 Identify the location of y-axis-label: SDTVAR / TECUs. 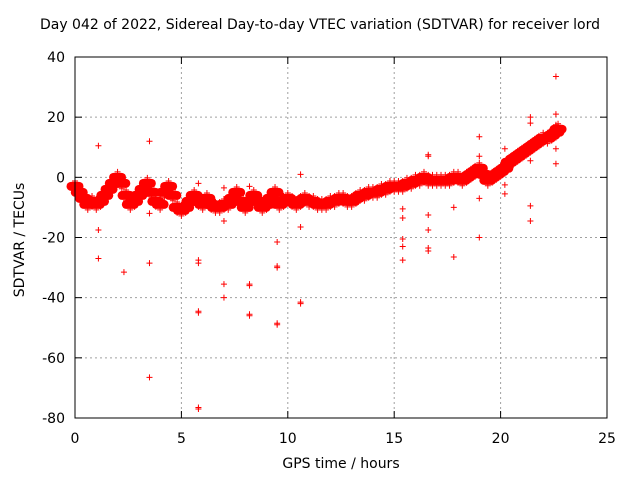
(20, 240).